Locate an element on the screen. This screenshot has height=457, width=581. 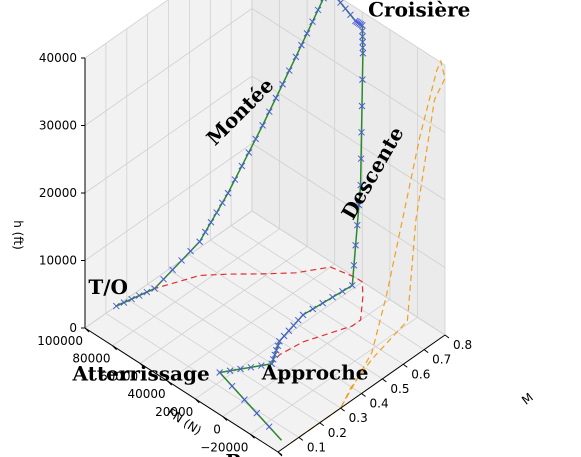
z-tick-label: 10000 is located at coordinates (58, 261).